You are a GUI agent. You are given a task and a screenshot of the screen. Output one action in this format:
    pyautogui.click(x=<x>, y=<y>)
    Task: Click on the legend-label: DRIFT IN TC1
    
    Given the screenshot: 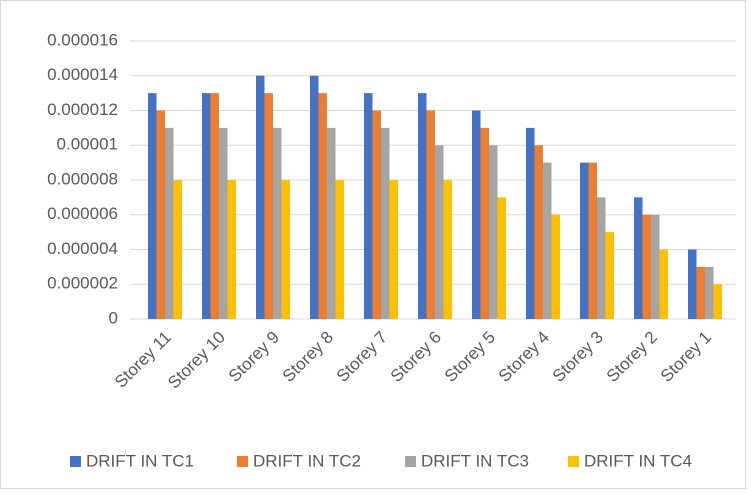 What is the action you would take?
    pyautogui.click(x=140, y=460)
    